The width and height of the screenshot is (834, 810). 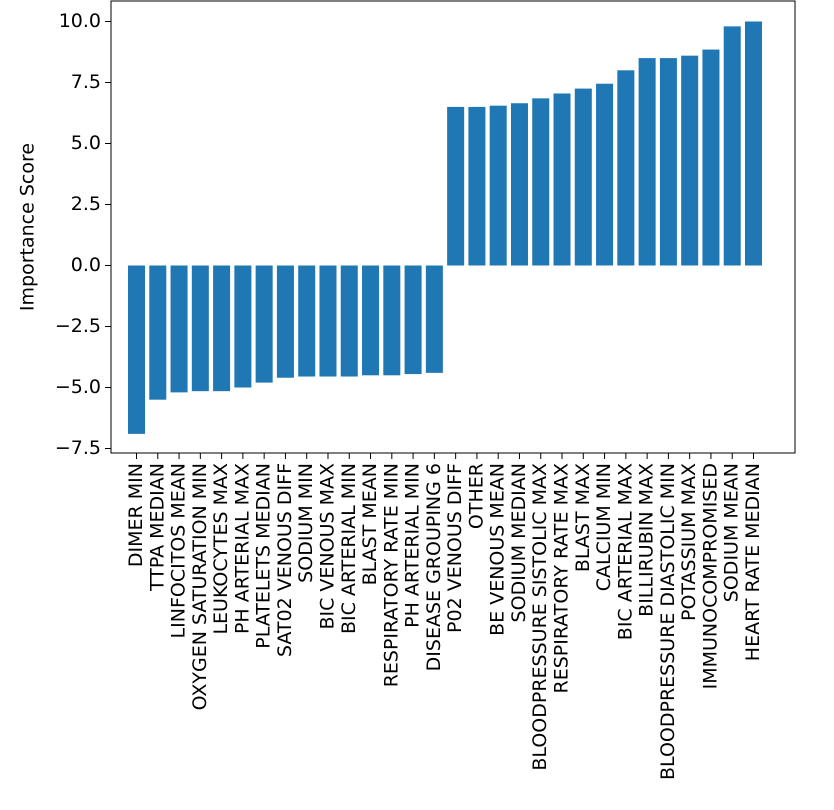 What do you see at coordinates (349, 548) in the screenshot?
I see `x-tick-label-10: BIC ARTERIAL MIN` at bounding box center [349, 548].